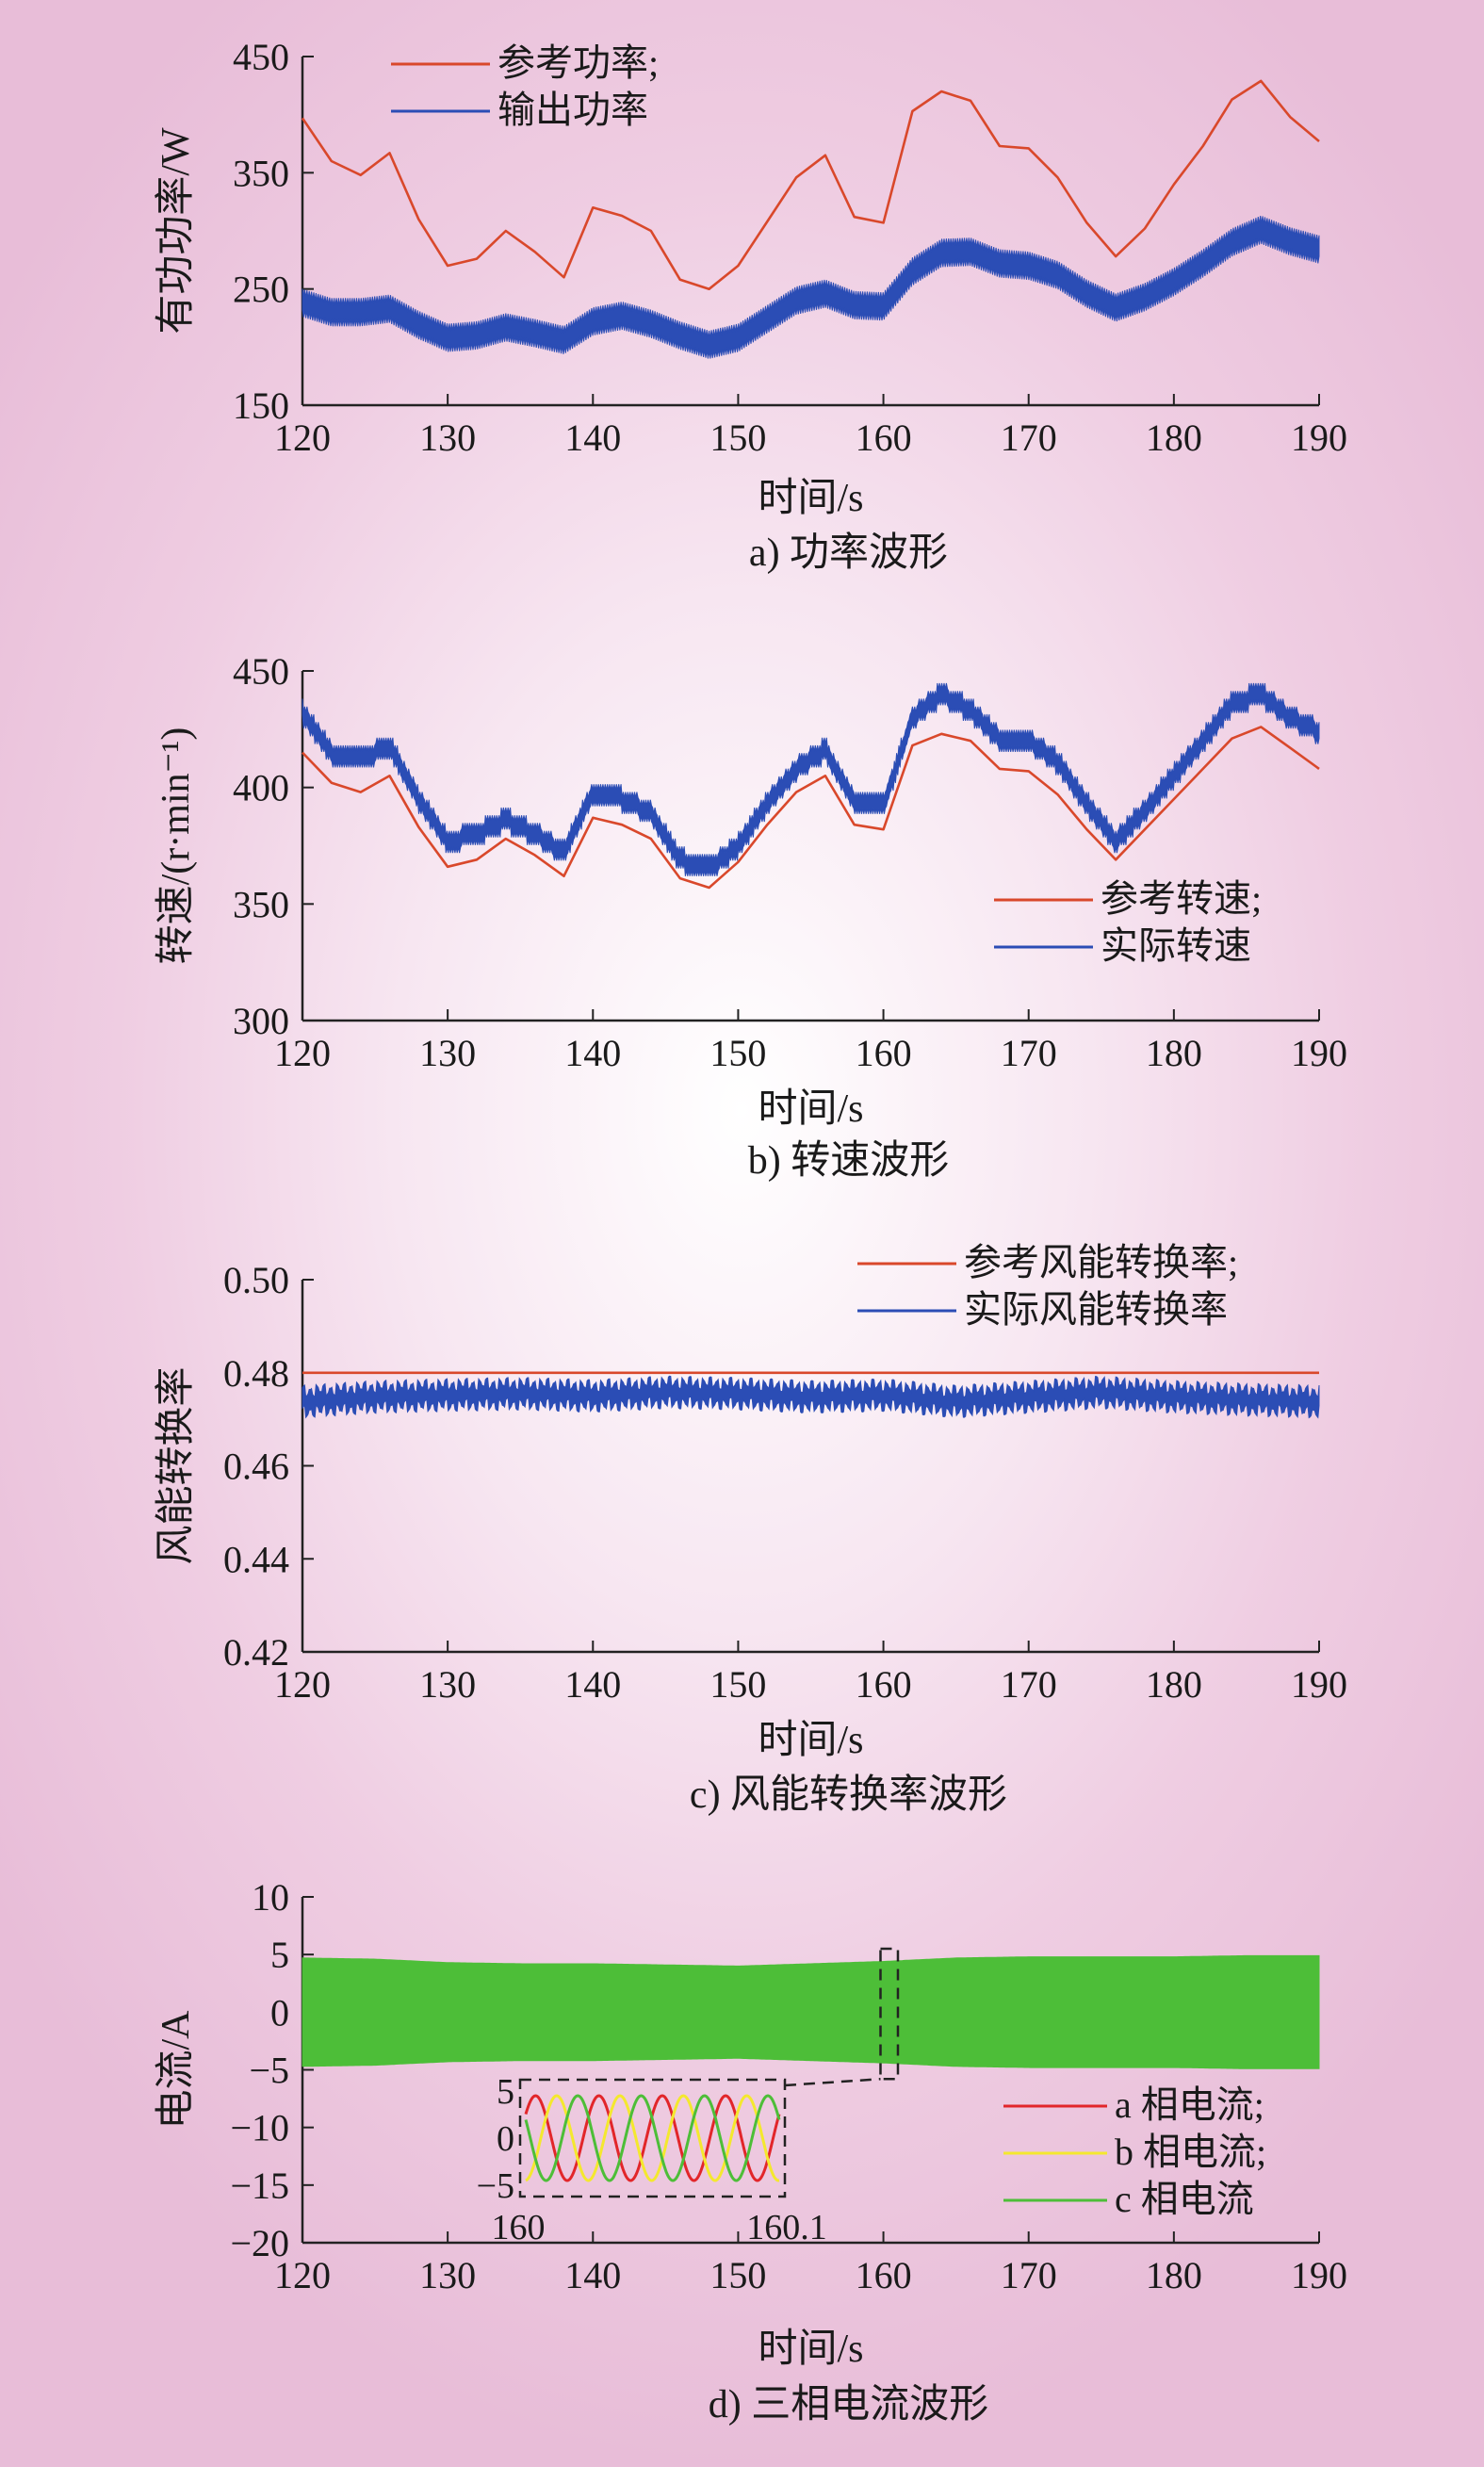  I want to click on legend-label: 实际风能转换率, so click(1096, 1310).